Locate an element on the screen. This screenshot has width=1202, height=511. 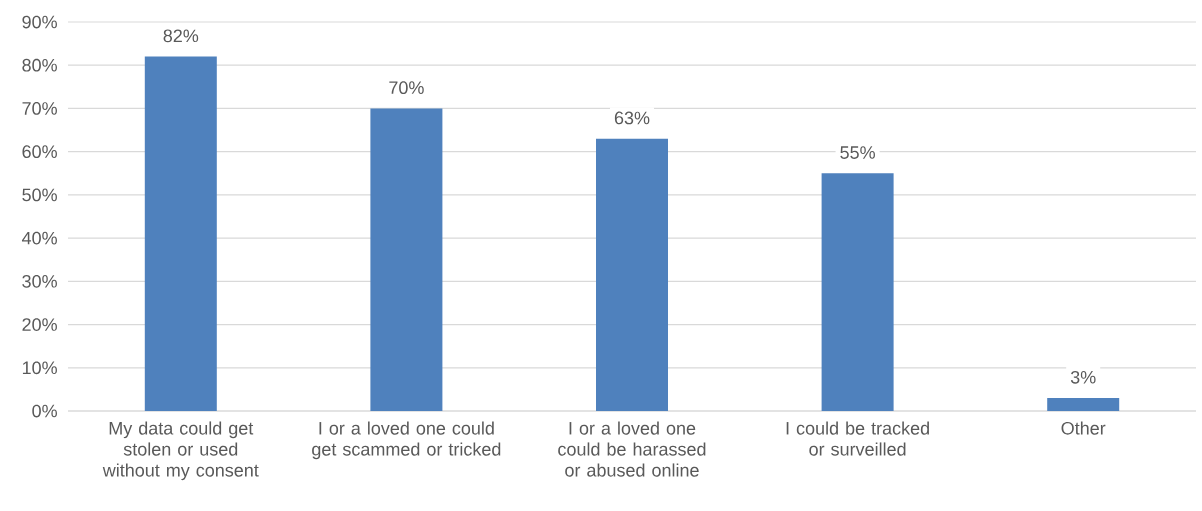
data-label: 63% is located at coordinates (632, 118).